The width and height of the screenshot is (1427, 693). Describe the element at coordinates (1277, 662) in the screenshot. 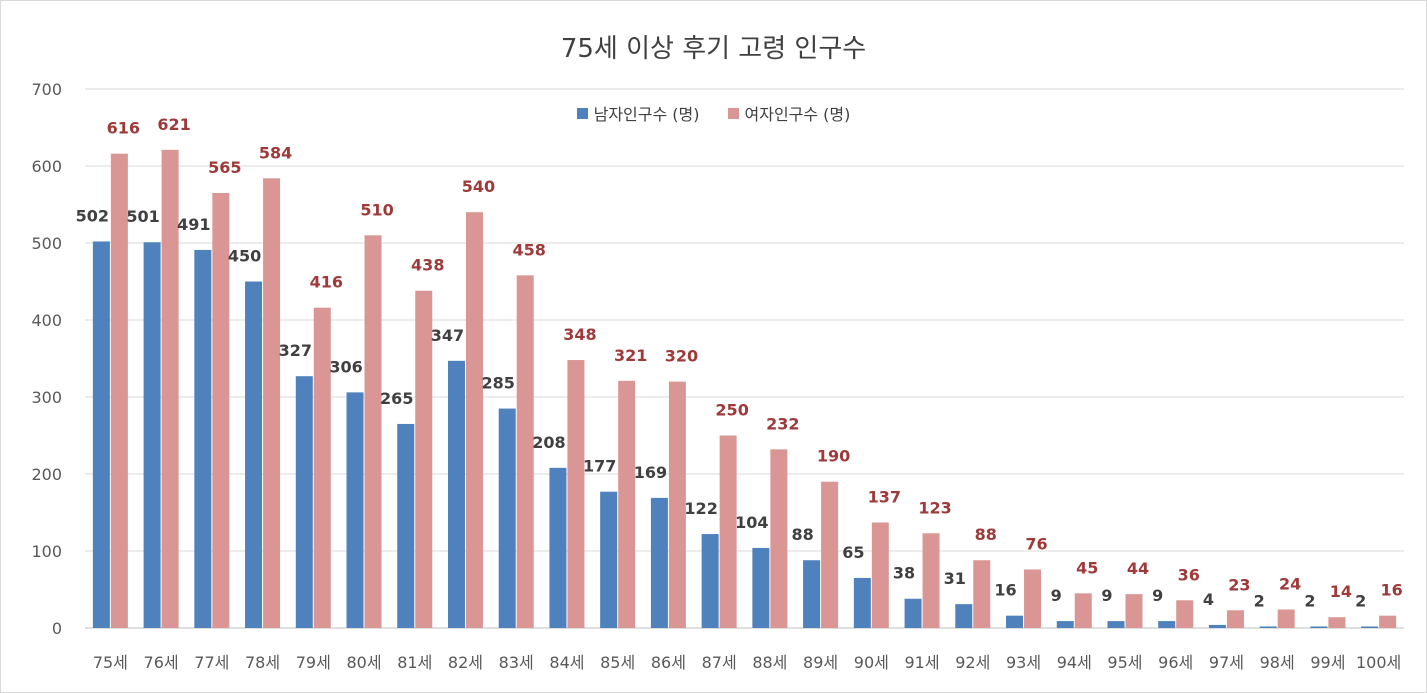

I see `x-tick-label: 98세` at that location.